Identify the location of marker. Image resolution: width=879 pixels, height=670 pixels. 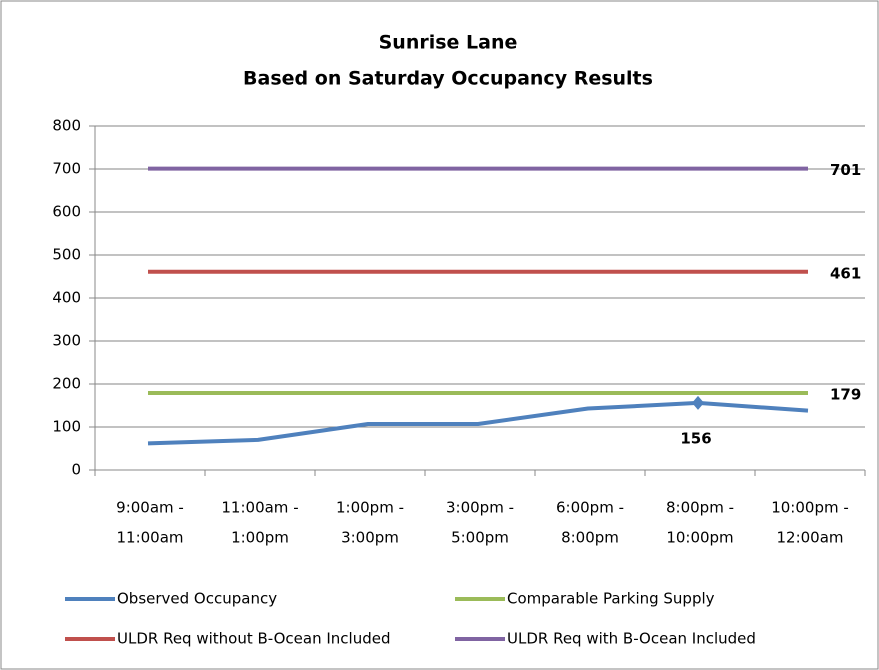
(698, 402).